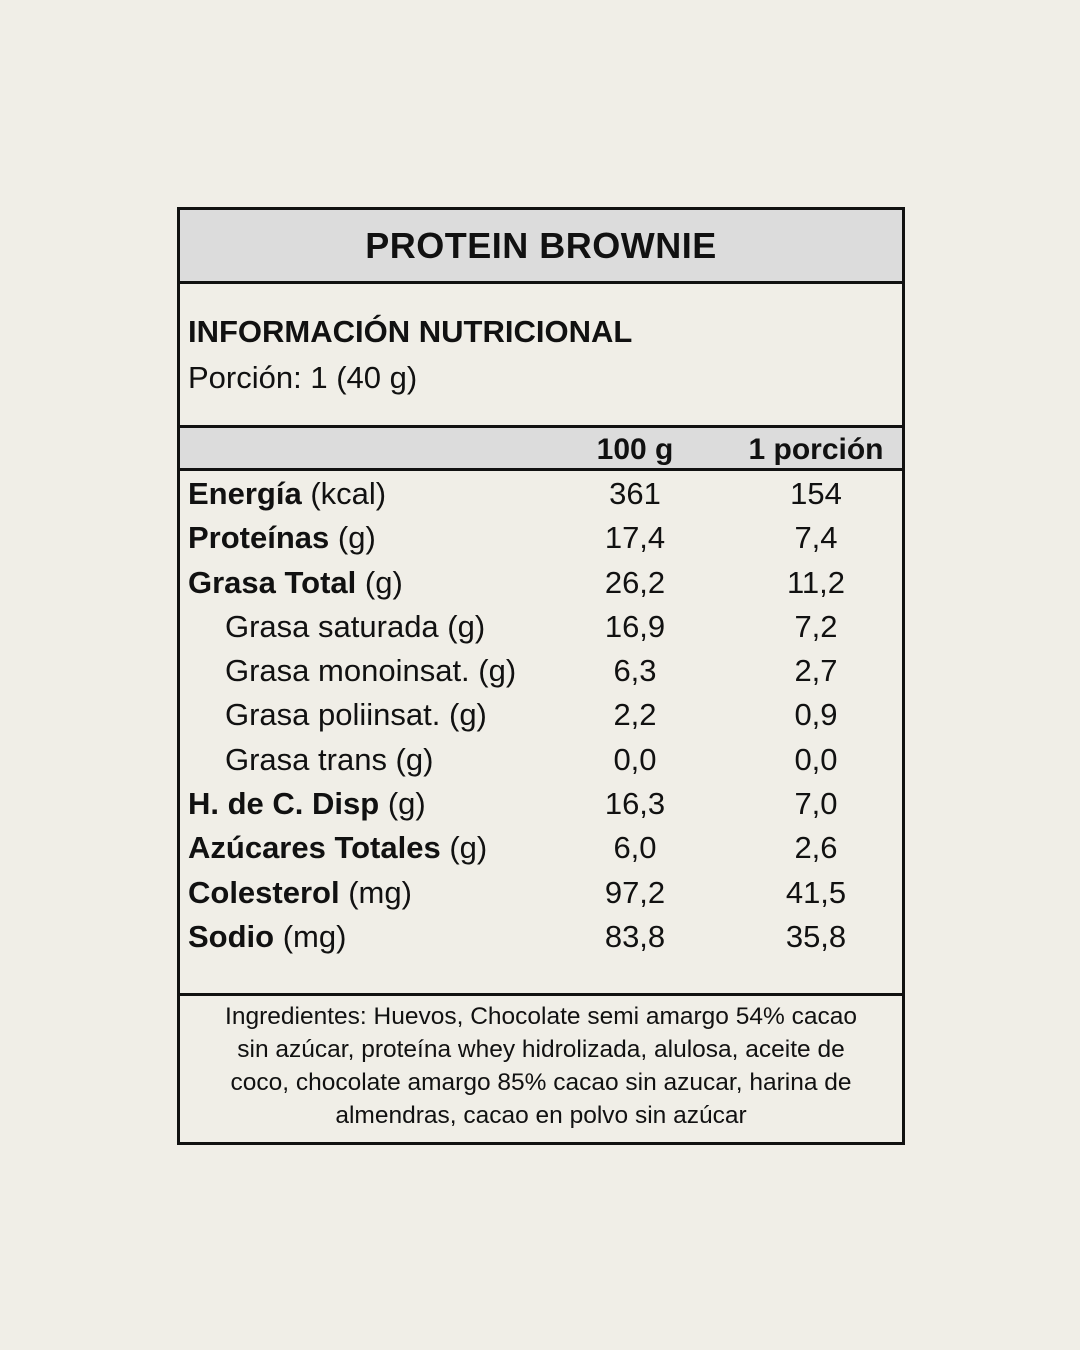 The height and width of the screenshot is (1350, 1080). I want to click on nutrient-value-portion: 7,4, so click(816, 538).